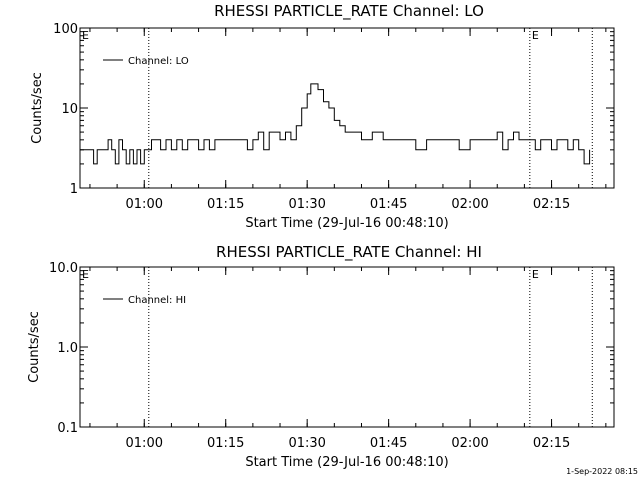  I want to click on legend: Channel: LO, so click(146, 61).